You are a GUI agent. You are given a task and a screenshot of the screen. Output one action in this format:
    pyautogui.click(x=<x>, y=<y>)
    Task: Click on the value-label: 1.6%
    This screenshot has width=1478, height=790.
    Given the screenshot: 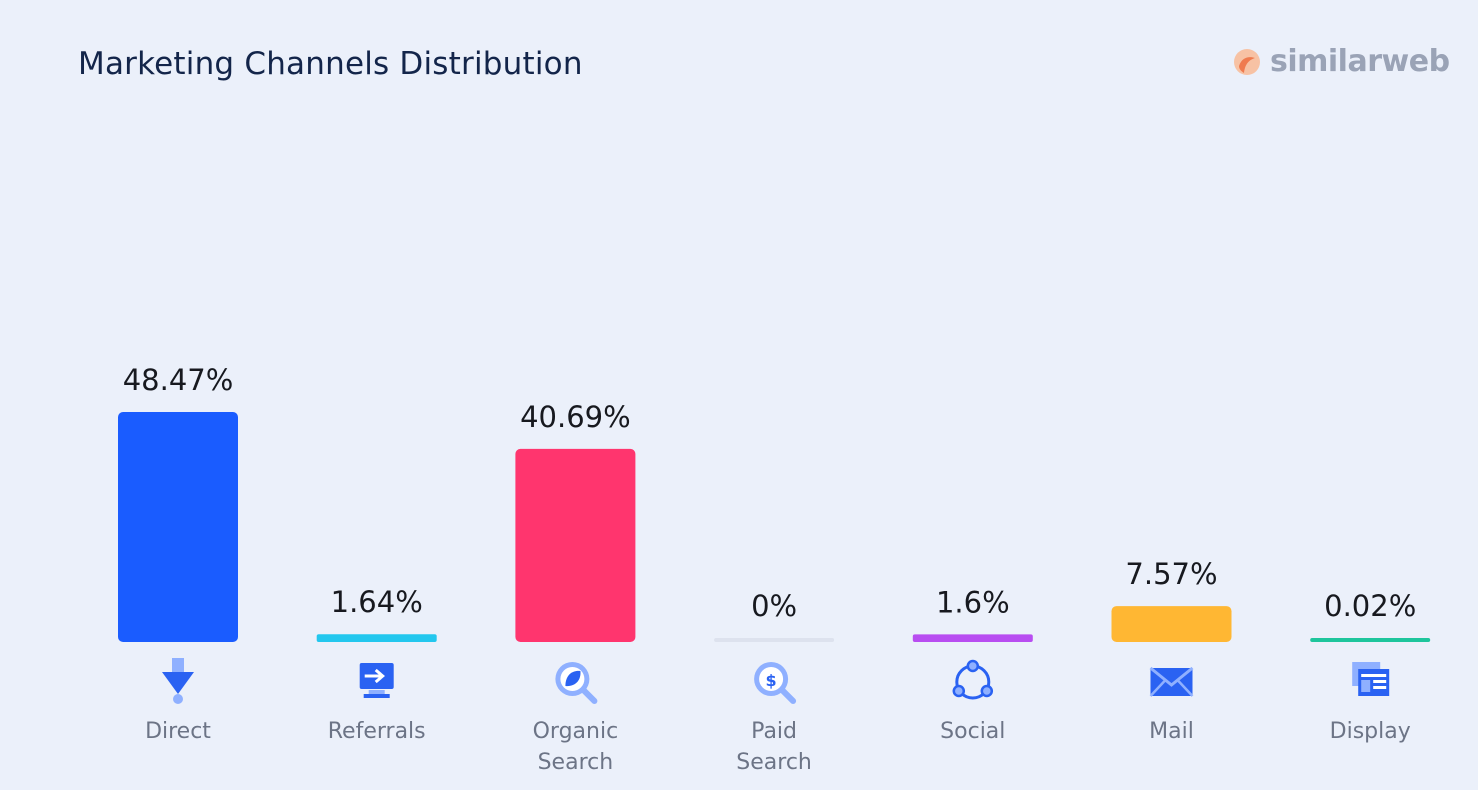 What is the action you would take?
    pyautogui.click(x=973, y=602)
    